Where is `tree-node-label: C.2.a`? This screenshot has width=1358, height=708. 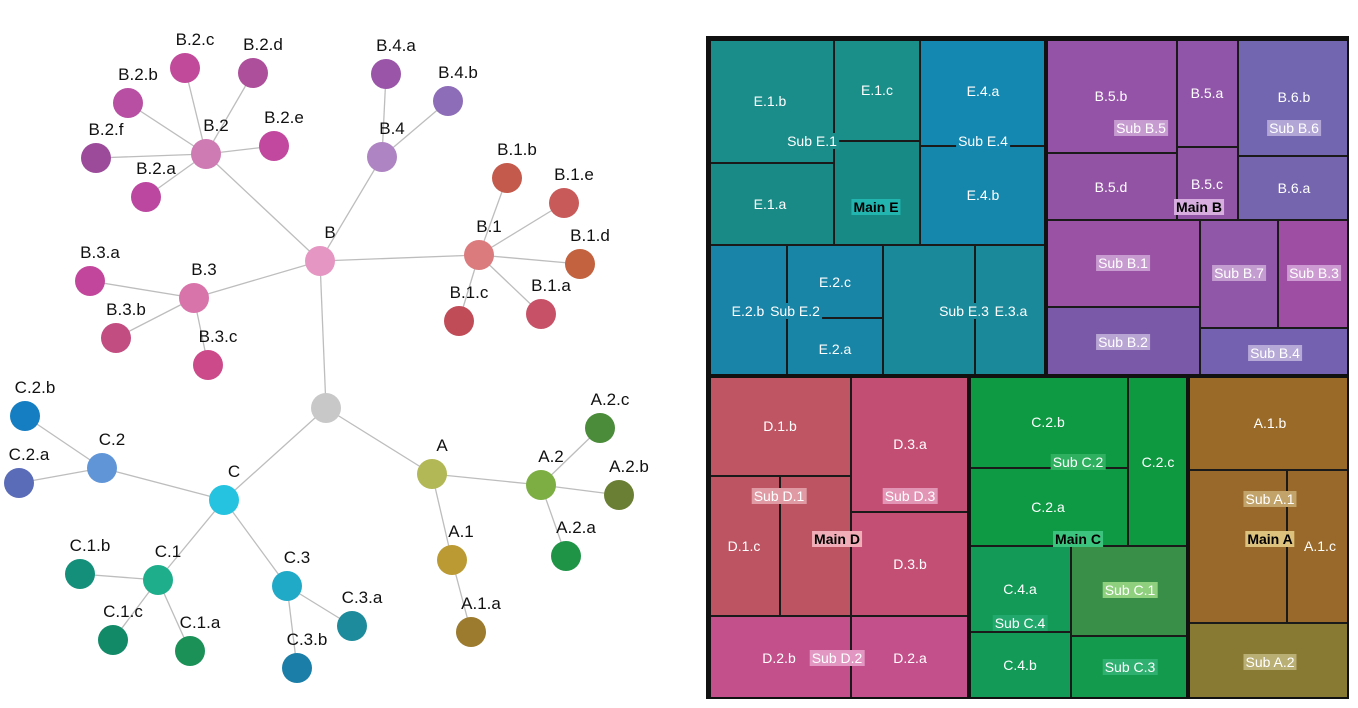 tree-node-label: C.2.a is located at coordinates (29, 454).